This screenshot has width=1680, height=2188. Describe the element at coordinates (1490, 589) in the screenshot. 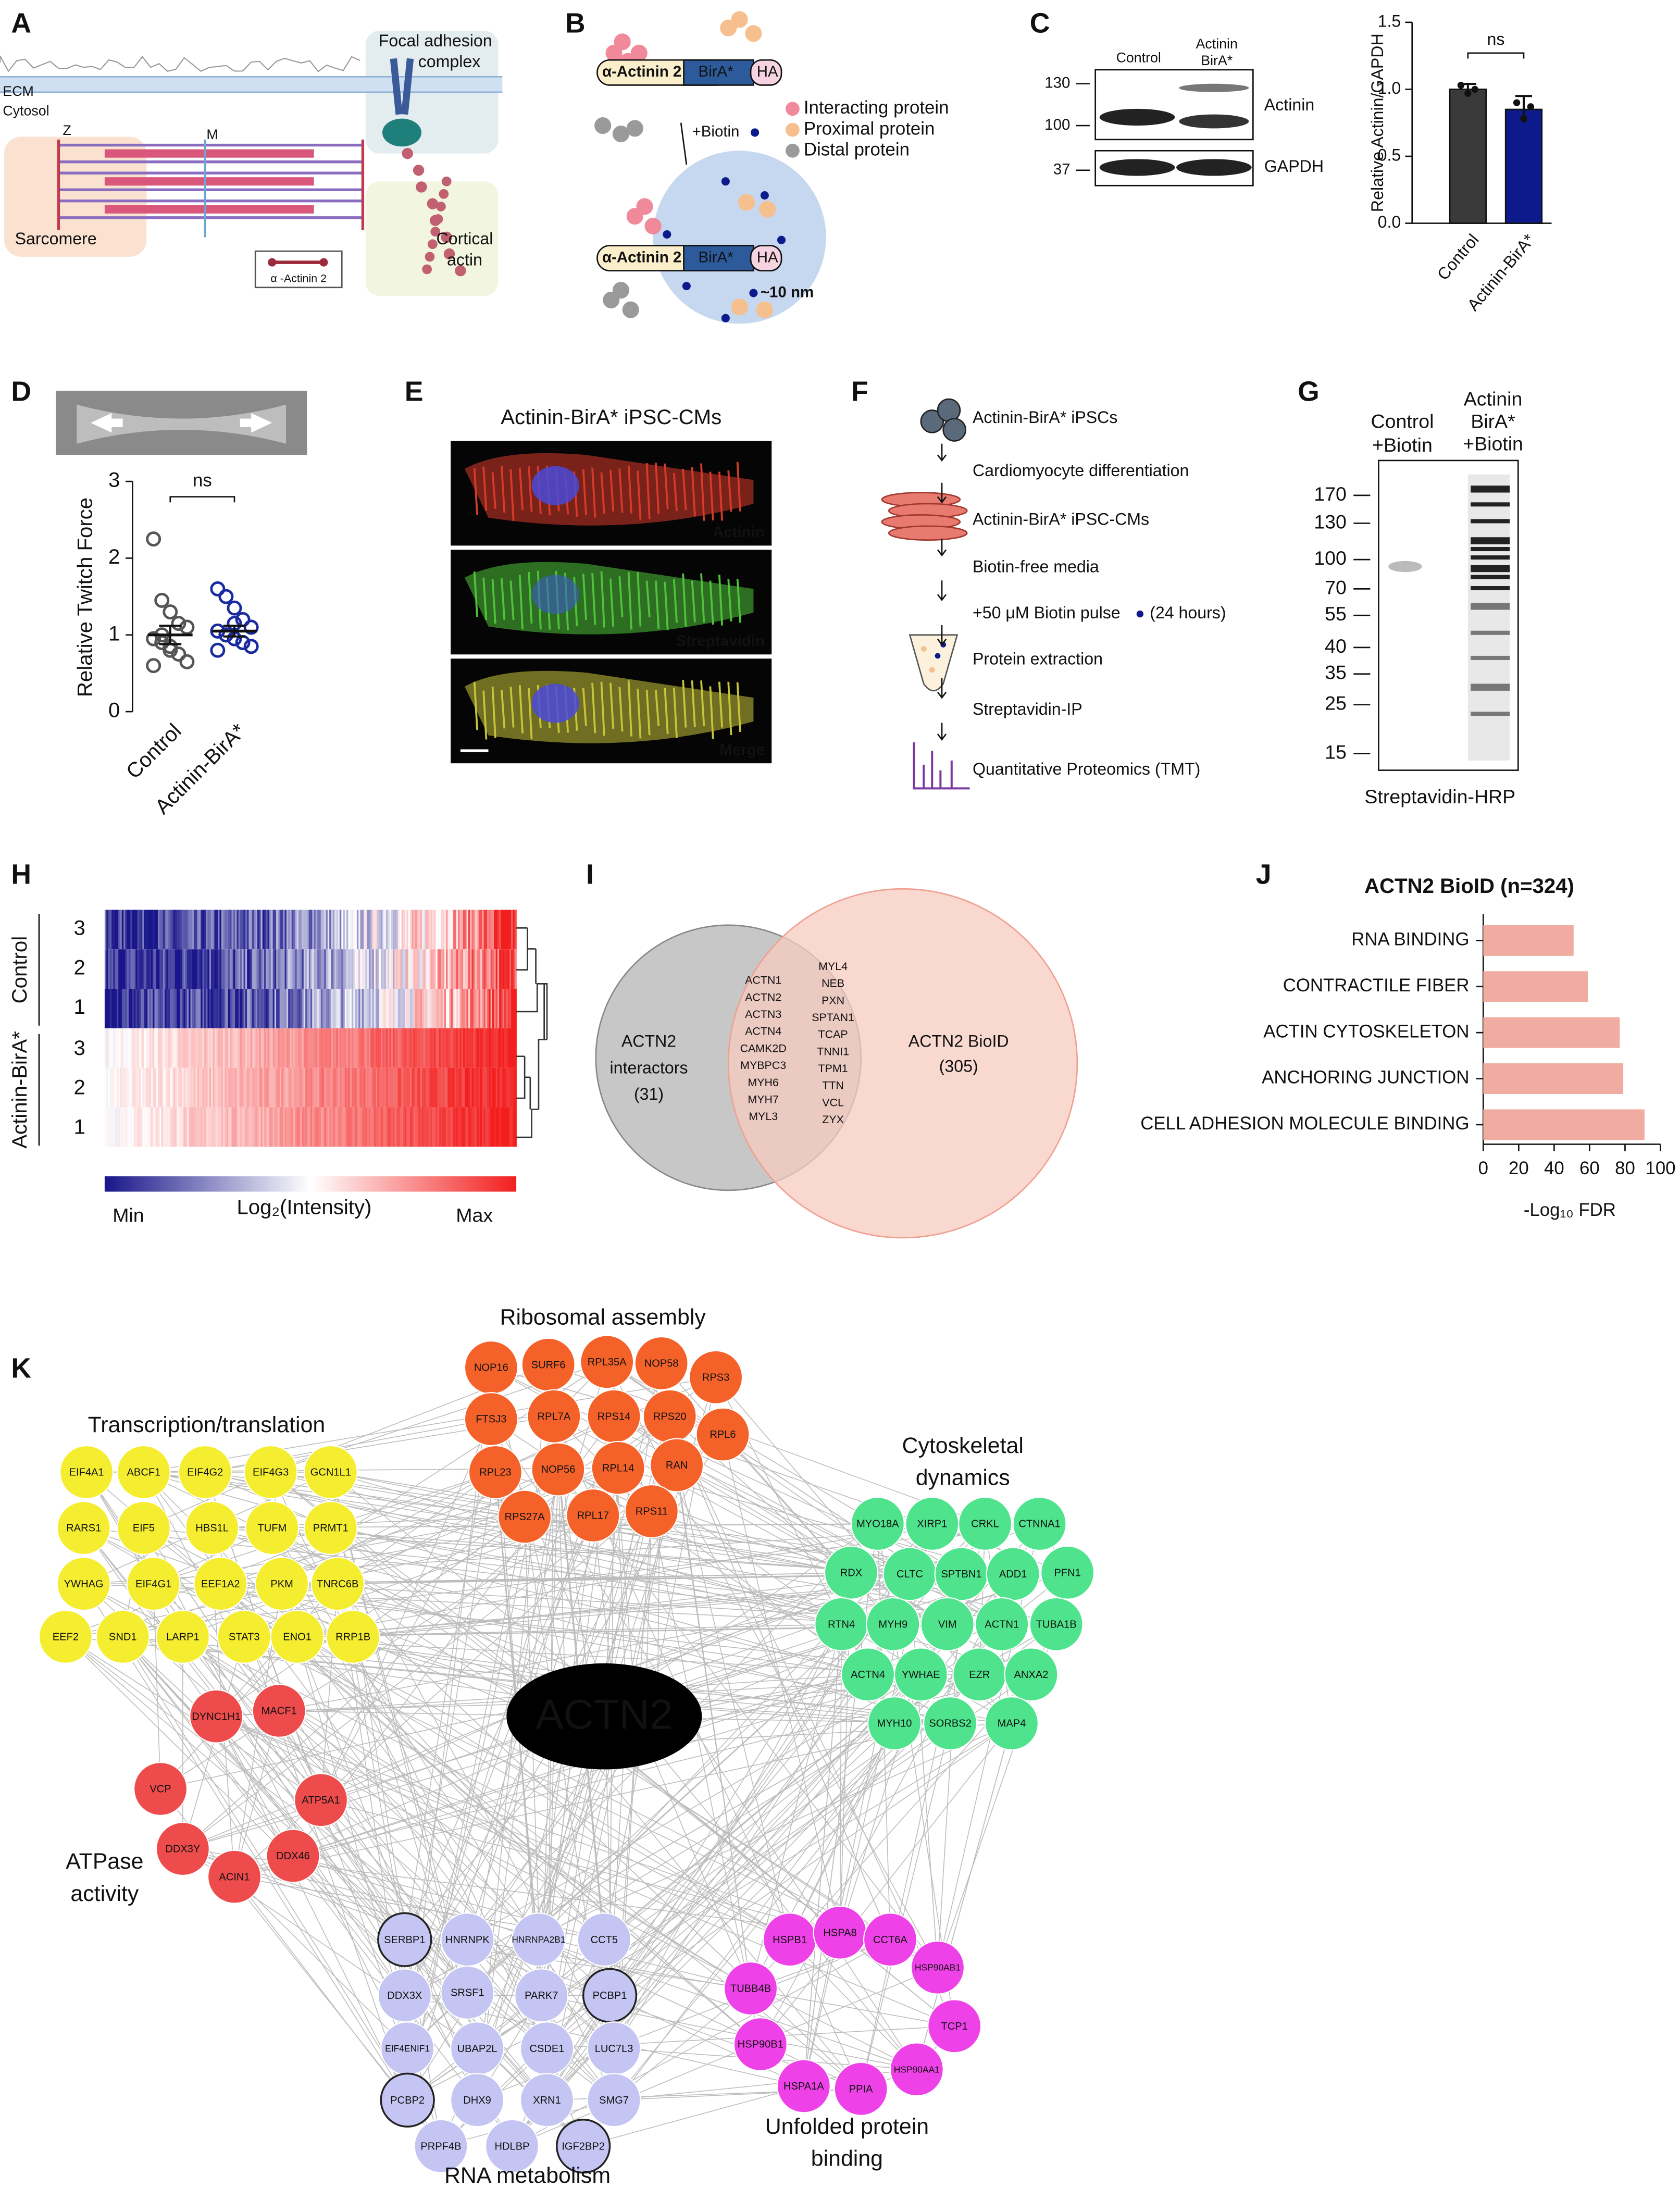

I see `band` at that location.